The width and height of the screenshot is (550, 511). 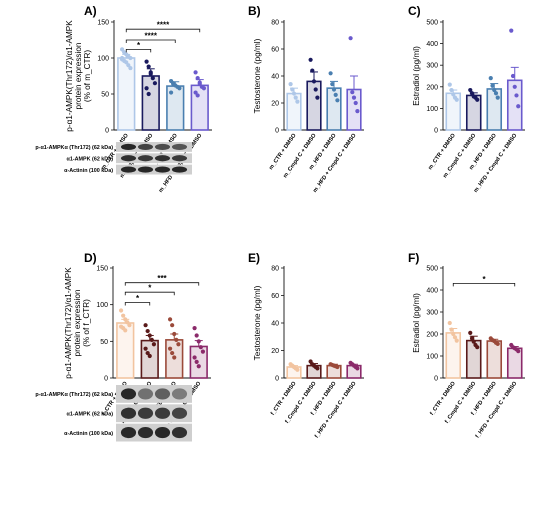 What do you see at coordinates (90, 258) in the screenshot?
I see `panel-letter: D)` at bounding box center [90, 258].